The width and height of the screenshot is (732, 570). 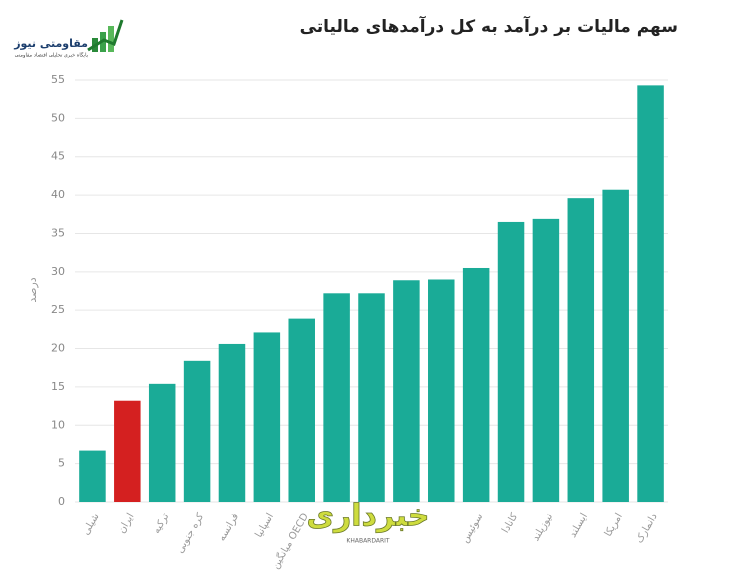 I want to click on y-tick-label: 10, so click(x=58, y=424).